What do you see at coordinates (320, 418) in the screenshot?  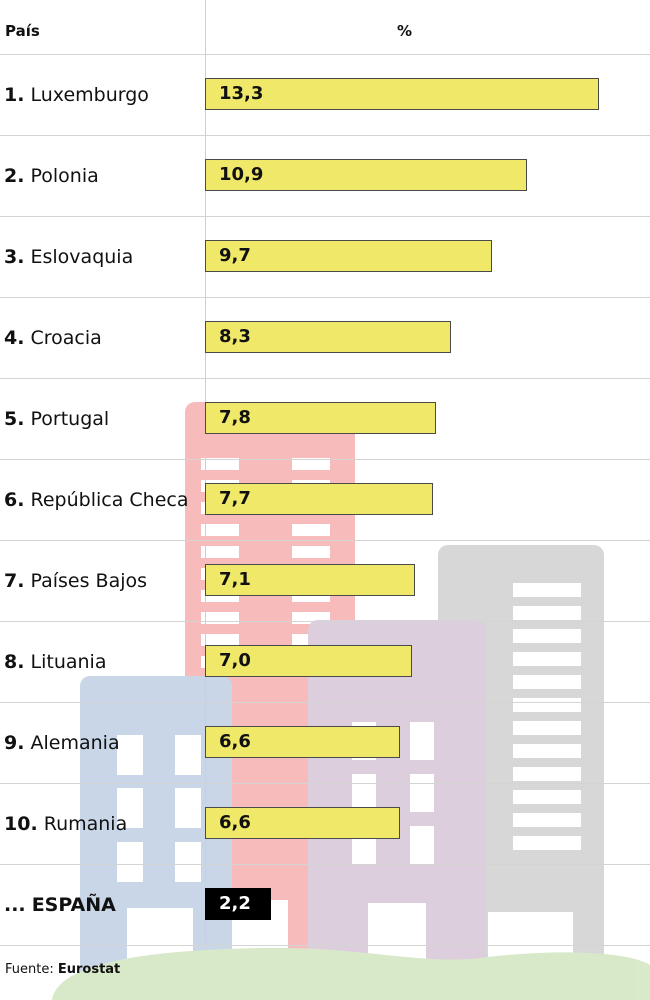 I see `bar: 7,8` at bounding box center [320, 418].